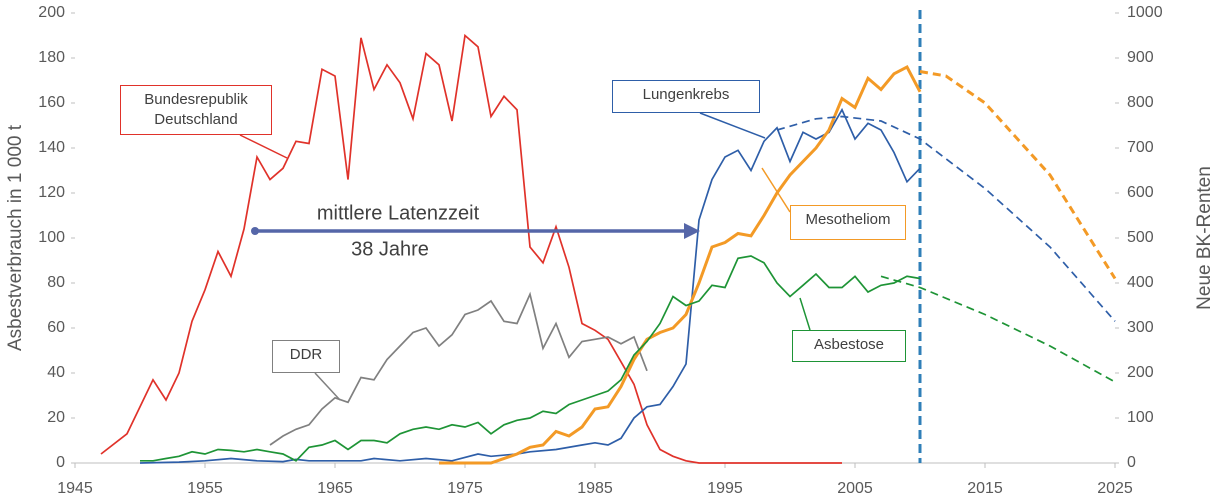  Describe the element at coordinates (398, 213) in the screenshot. I see `annotation: mittlere Latenzzeit` at that location.